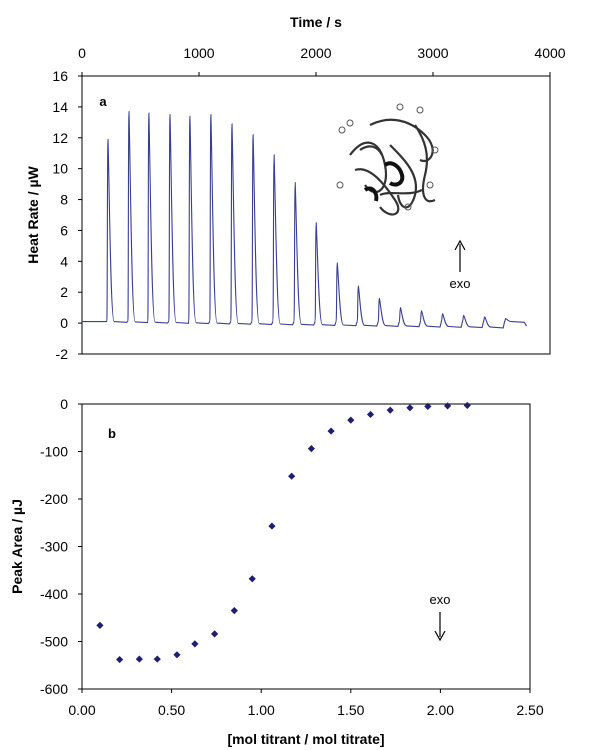  I want to click on exo-arrowhead-a, so click(460, 245).